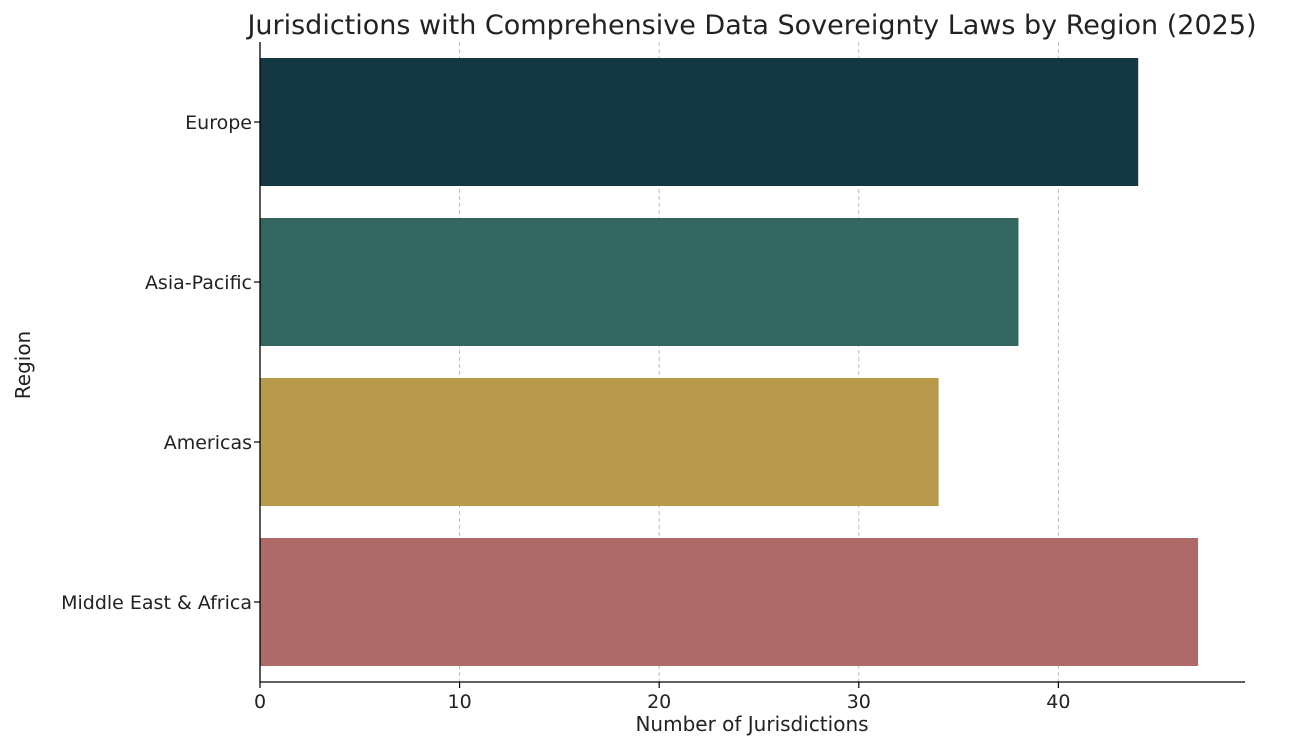 Image resolution: width=1292 pixels, height=753 pixels. What do you see at coordinates (729, 602) in the screenshot?
I see `bar-middle-east-africa` at bounding box center [729, 602].